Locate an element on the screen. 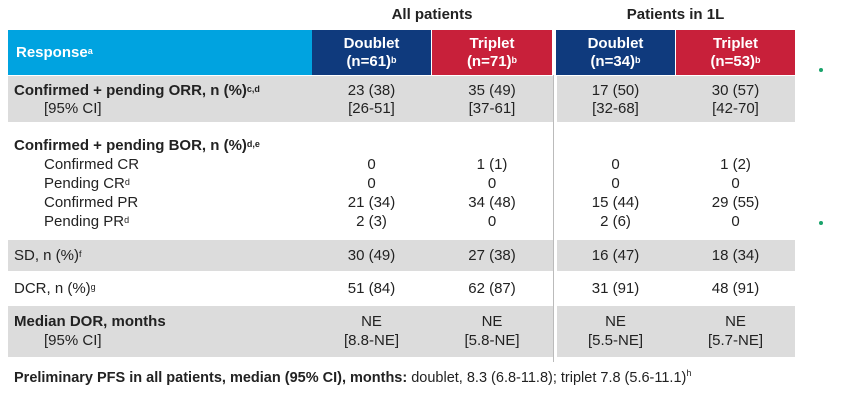 This screenshot has height=417, width=841. sup: a is located at coordinates (90, 50).